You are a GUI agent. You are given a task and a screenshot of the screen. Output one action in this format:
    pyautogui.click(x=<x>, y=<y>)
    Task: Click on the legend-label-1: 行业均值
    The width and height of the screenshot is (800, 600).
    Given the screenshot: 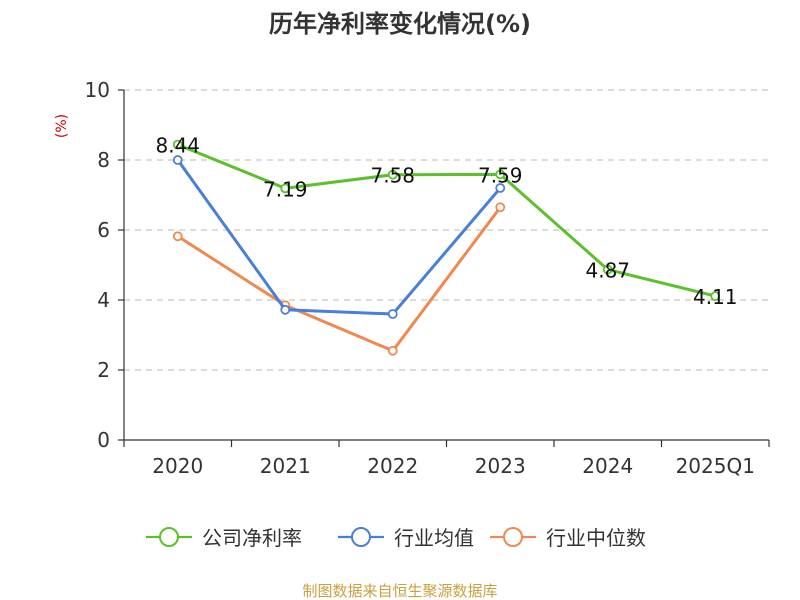 What is the action you would take?
    pyautogui.click(x=434, y=538)
    